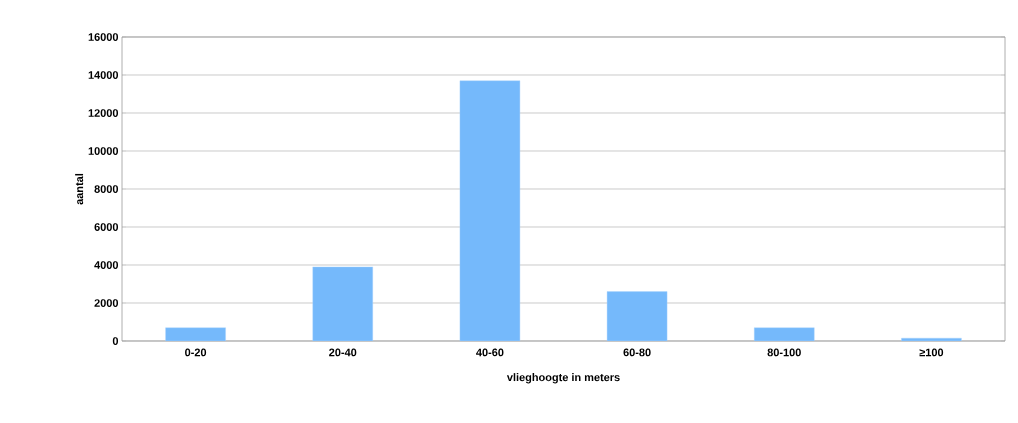 Image resolution: width=1018 pixels, height=423 pixels. What do you see at coordinates (931, 352) in the screenshot?
I see `x-tick-label: ≥100` at bounding box center [931, 352].